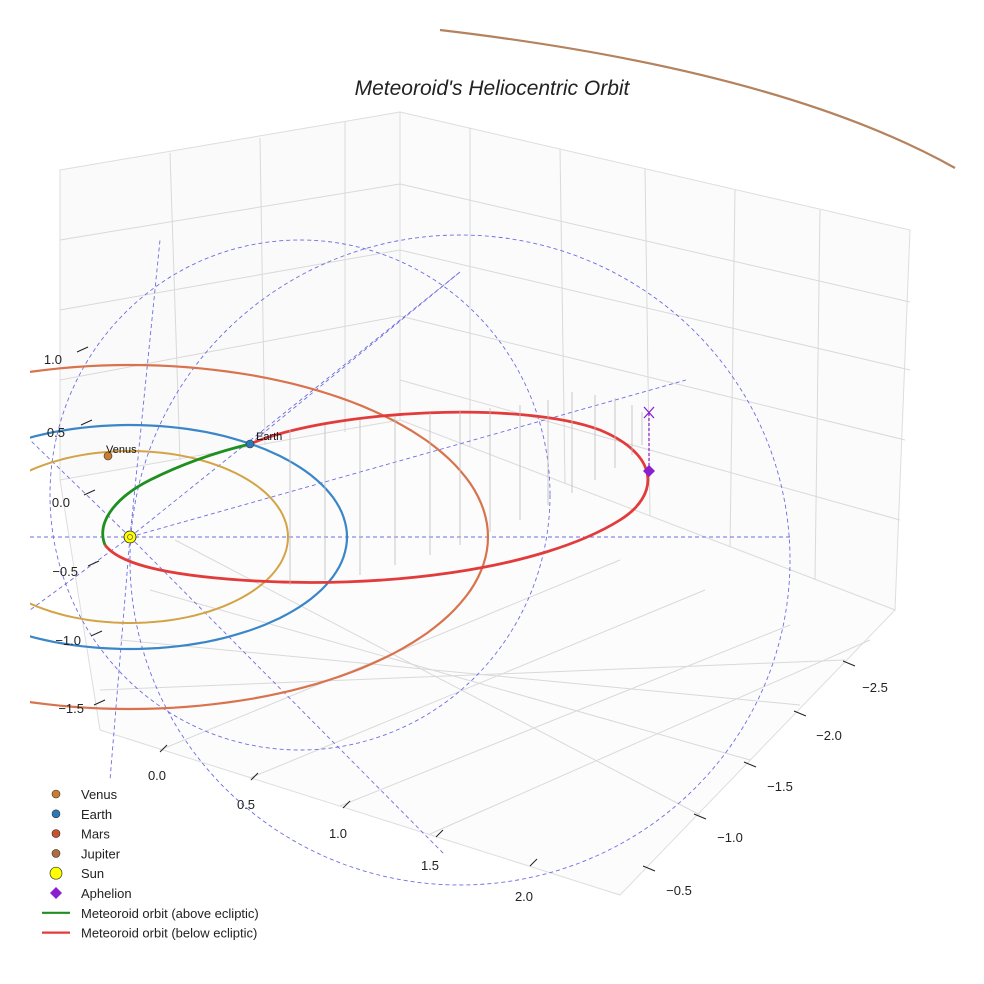 The width and height of the screenshot is (984, 984). I want to click on ticks-z-label-6: −1.5, so click(71, 708).